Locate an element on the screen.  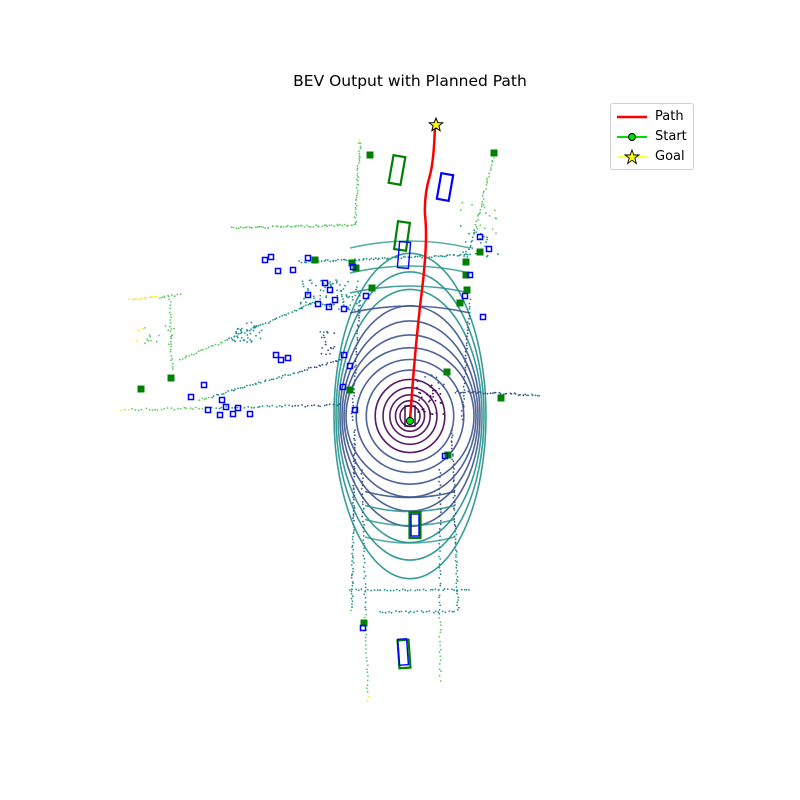
pred-box is located at coordinates (415, 525).